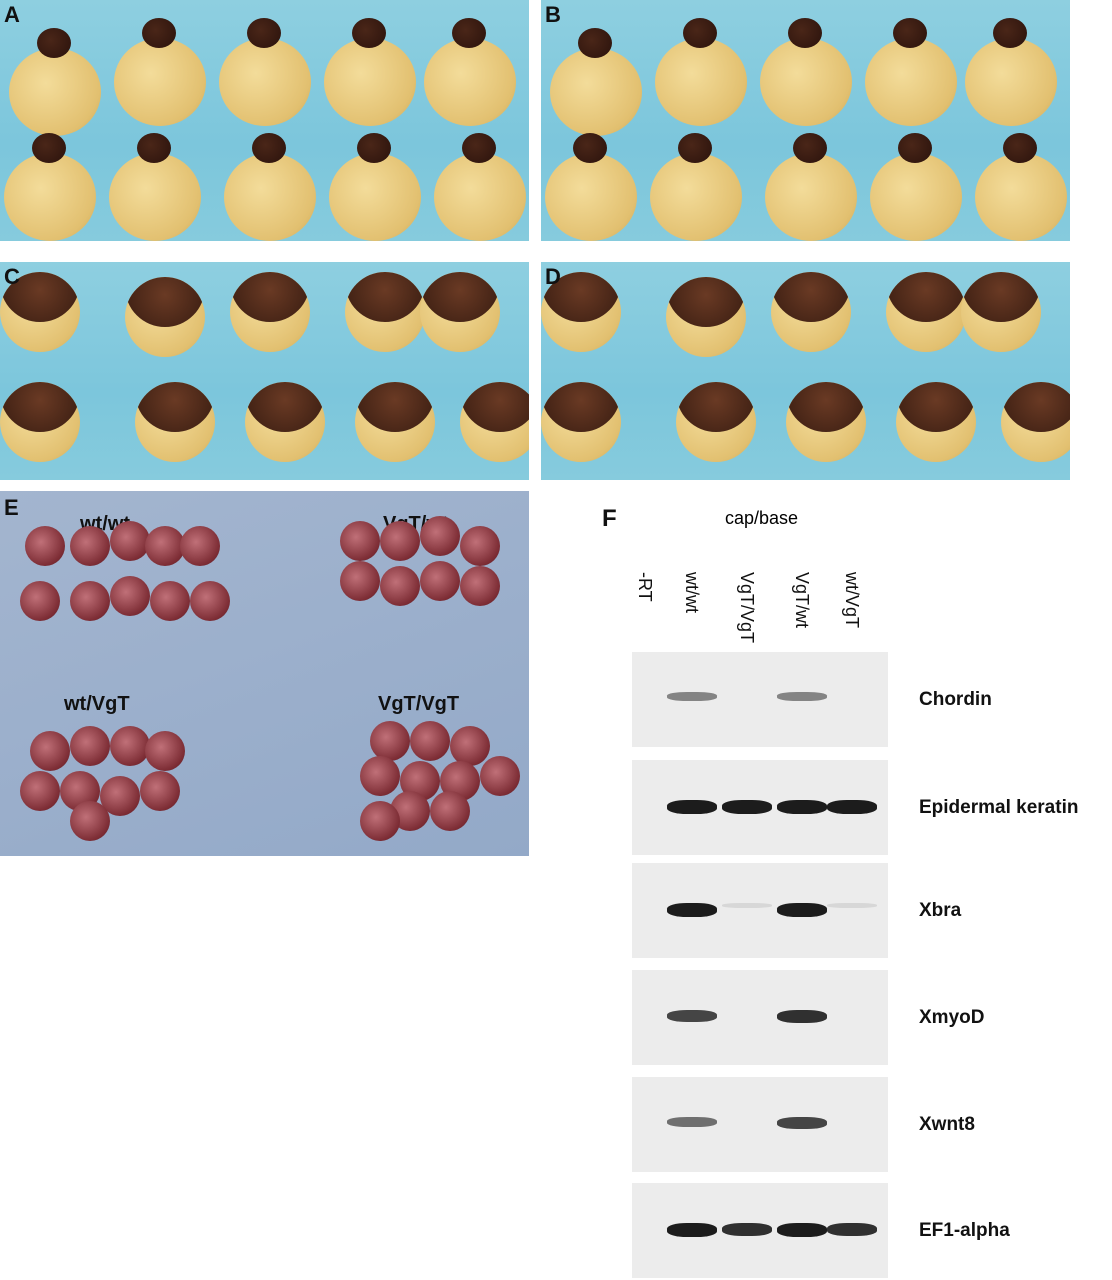 This screenshot has height=1280, width=1112. I want to click on gene-label: EF1-alpha, so click(964, 1230).